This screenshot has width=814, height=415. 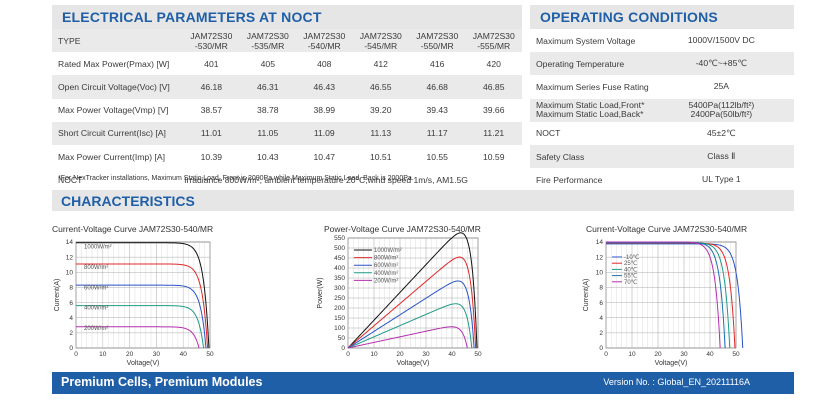 I want to click on y-tick-label: 50, so click(x=342, y=338).